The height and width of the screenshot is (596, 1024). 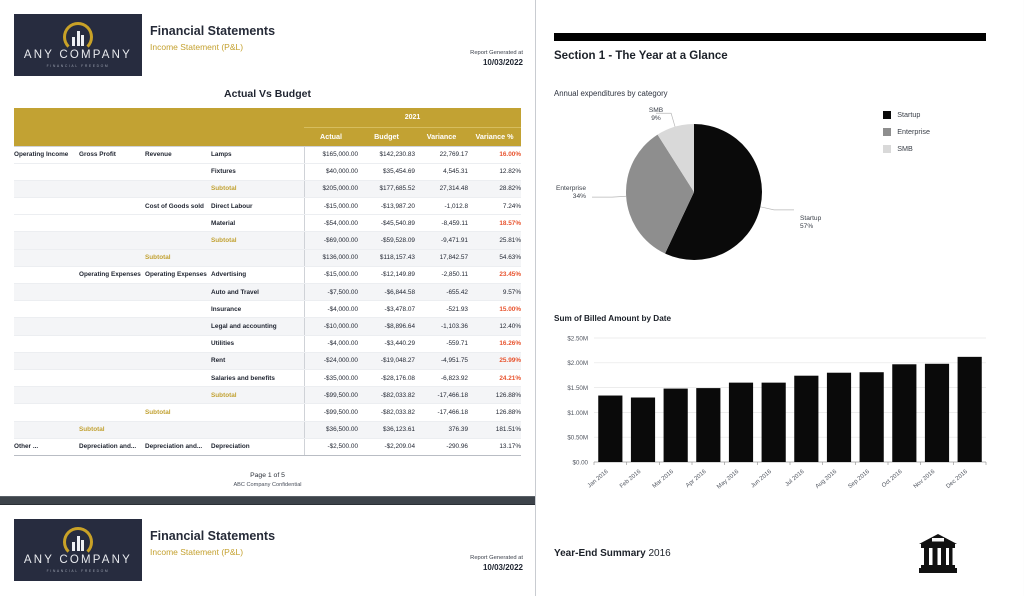 I want to click on cell-actual: $136,000.00, so click(x=330, y=258).